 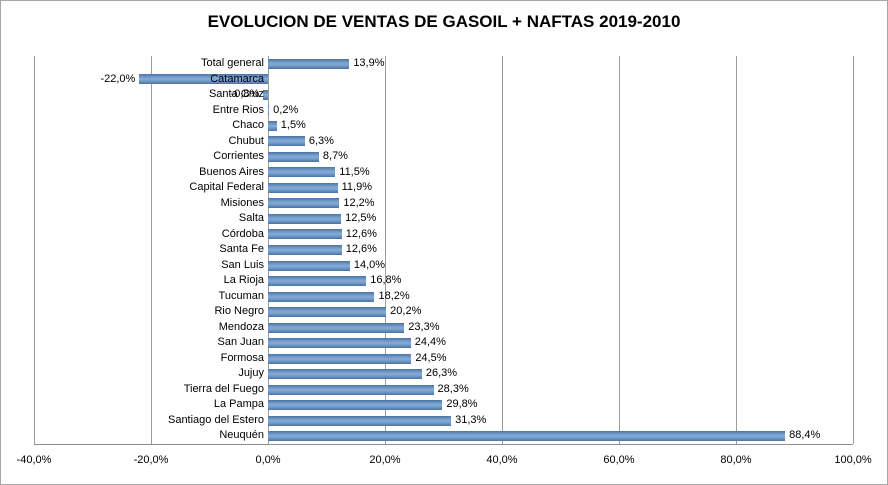 I want to click on value-label-catamarca: -22,0%, so click(x=118, y=78).